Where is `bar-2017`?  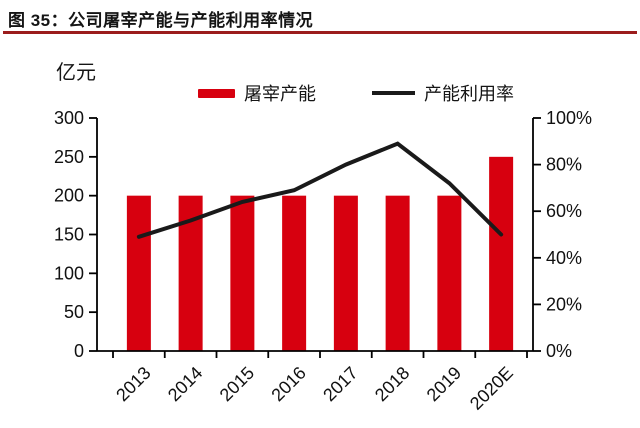
bar-2017 is located at coordinates (345, 273).